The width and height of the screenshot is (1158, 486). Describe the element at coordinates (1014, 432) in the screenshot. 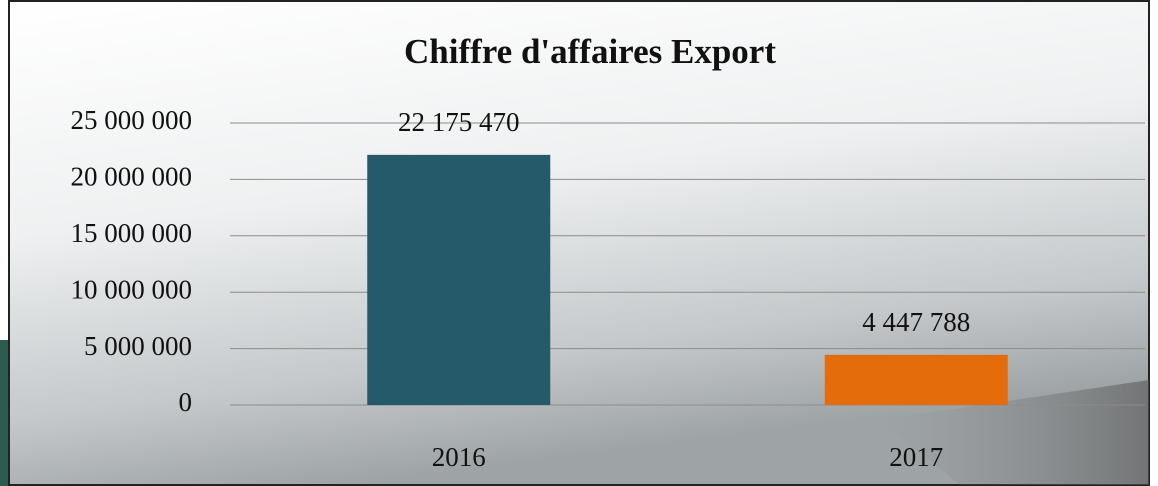

I see `background-shading` at that location.